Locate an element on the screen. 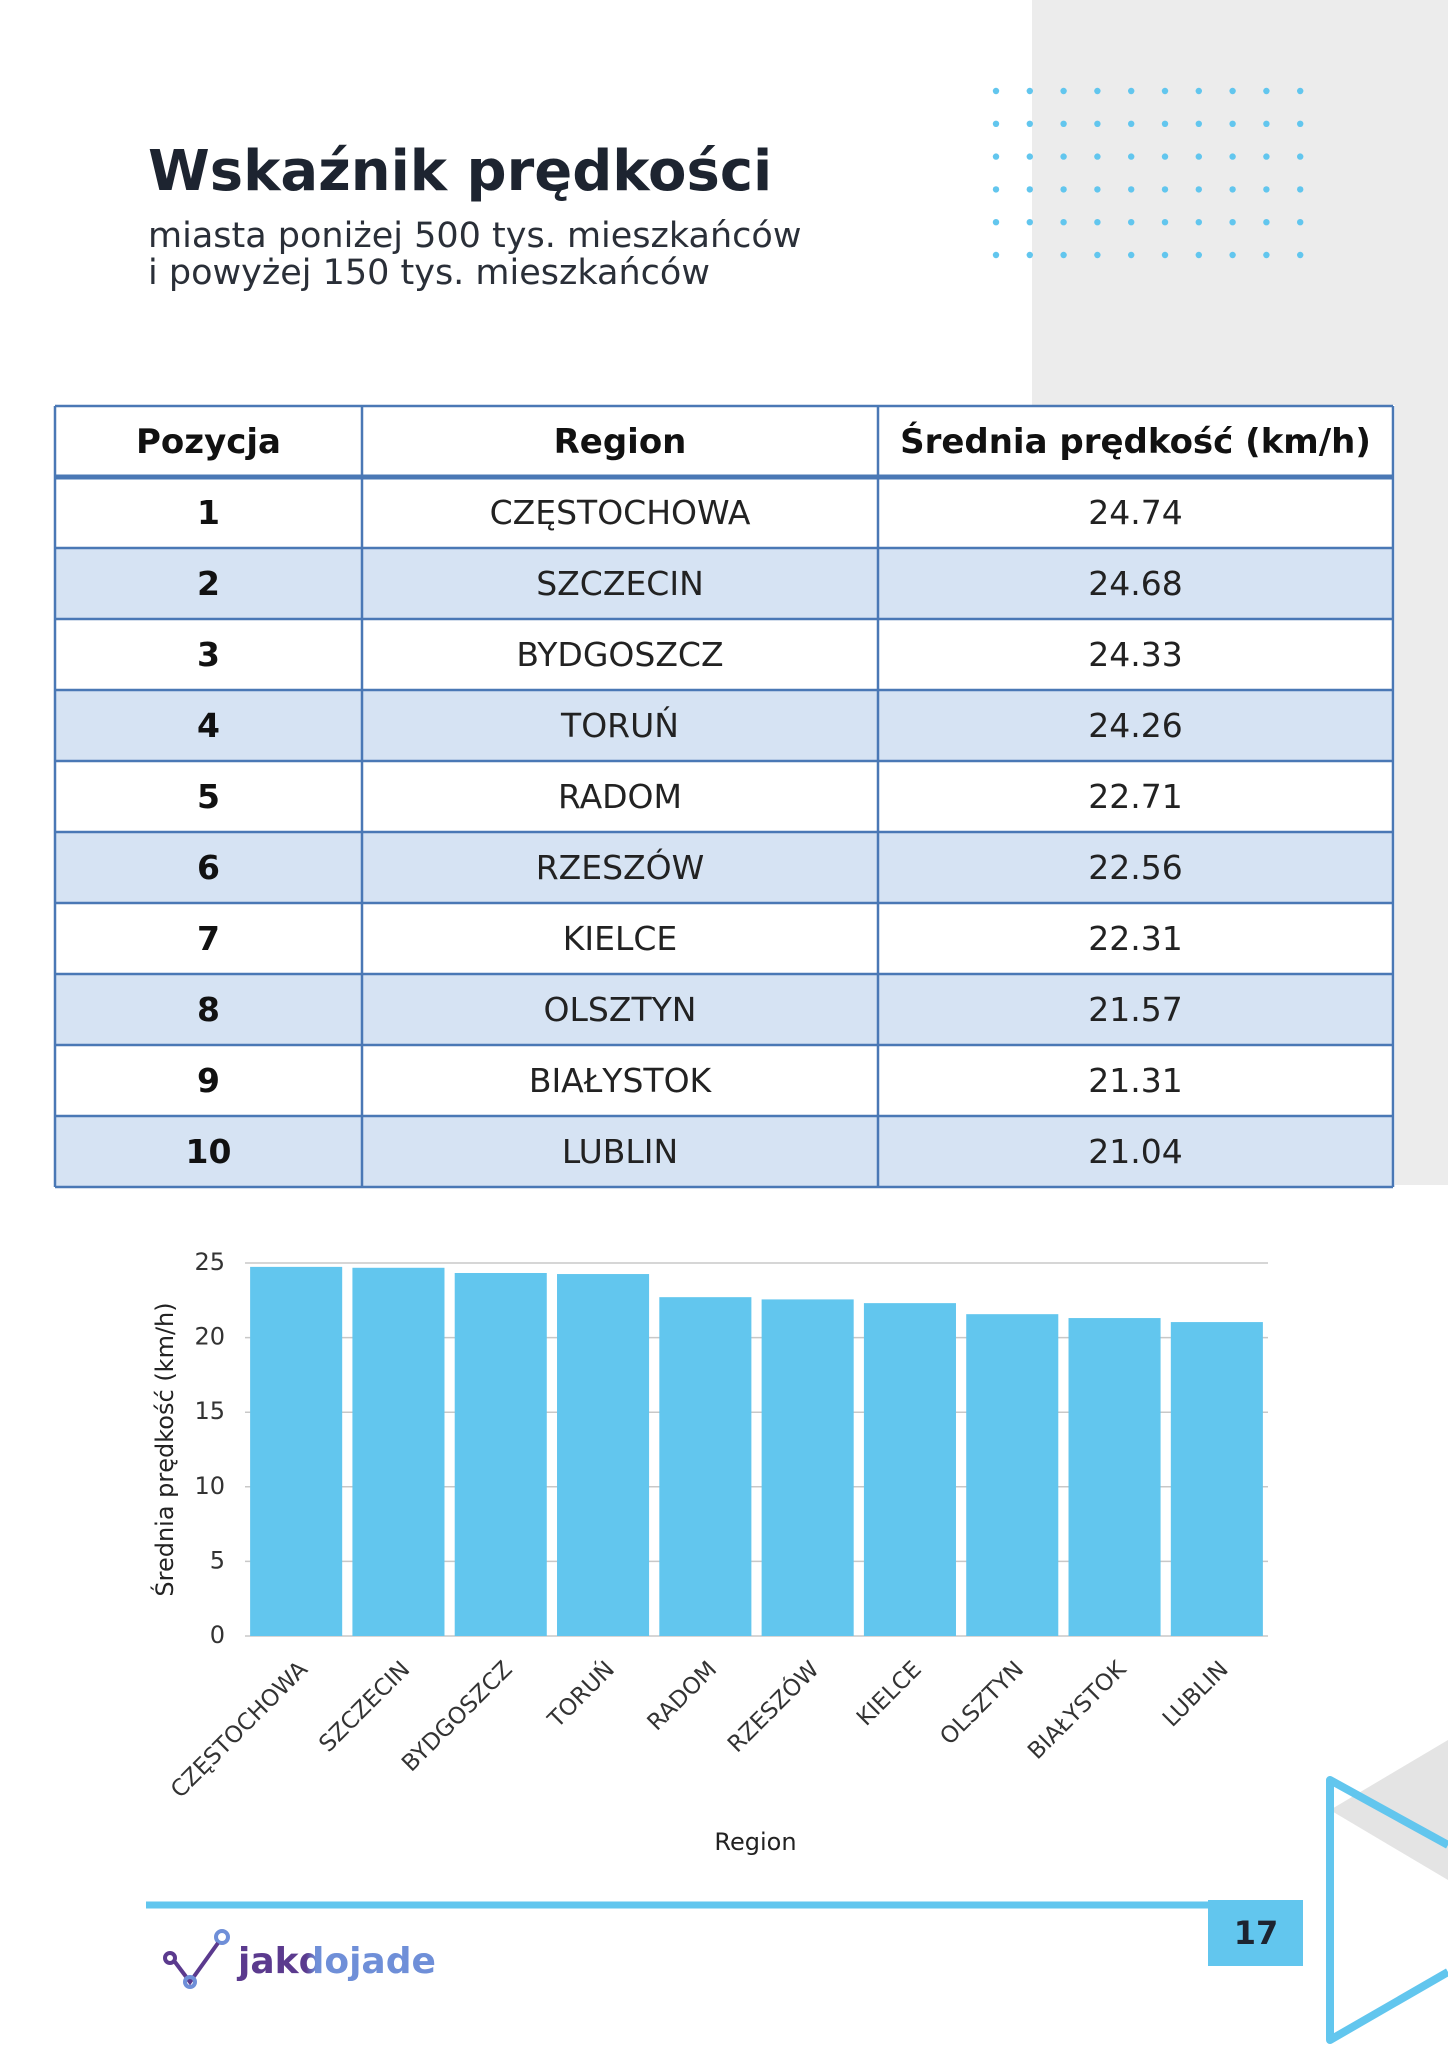  table-cell: BYDGOSZCZ is located at coordinates (619, 654).